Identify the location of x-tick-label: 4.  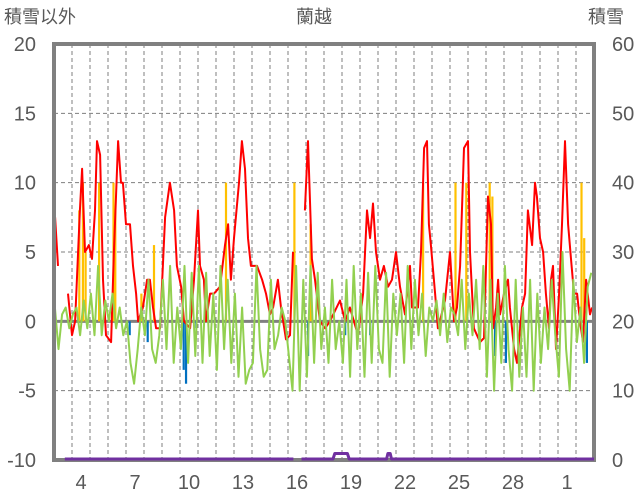
(80, 483).